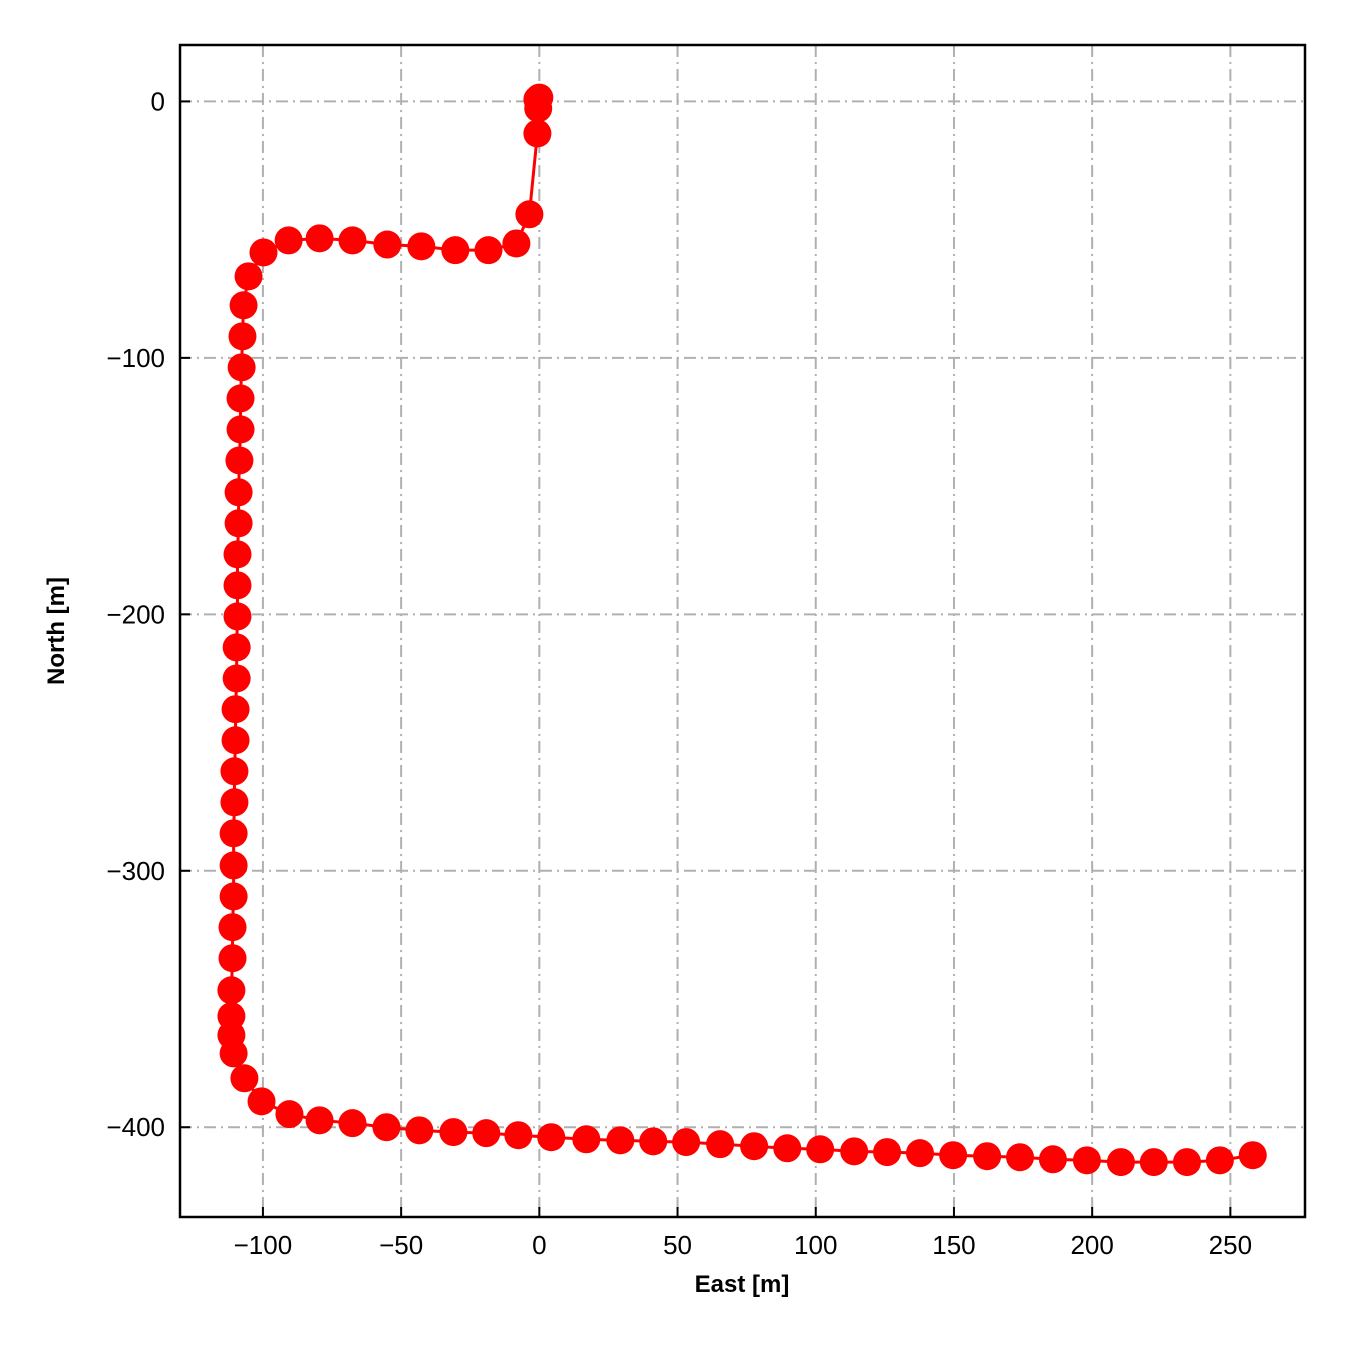  What do you see at coordinates (677, 1245) in the screenshot?
I see `x-tick-label: 50` at bounding box center [677, 1245].